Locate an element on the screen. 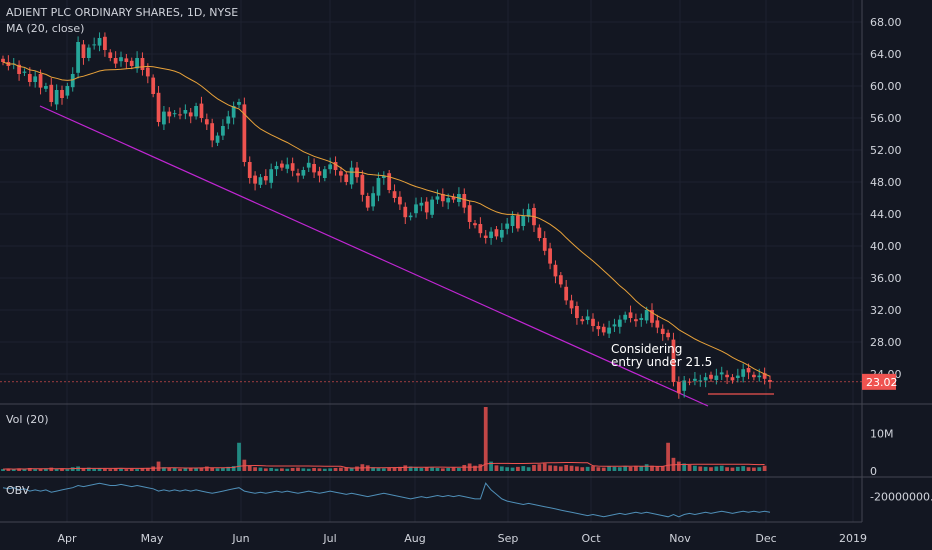 The image size is (932, 550). obv-tick-label: -20000000.0000 is located at coordinates (901, 497).